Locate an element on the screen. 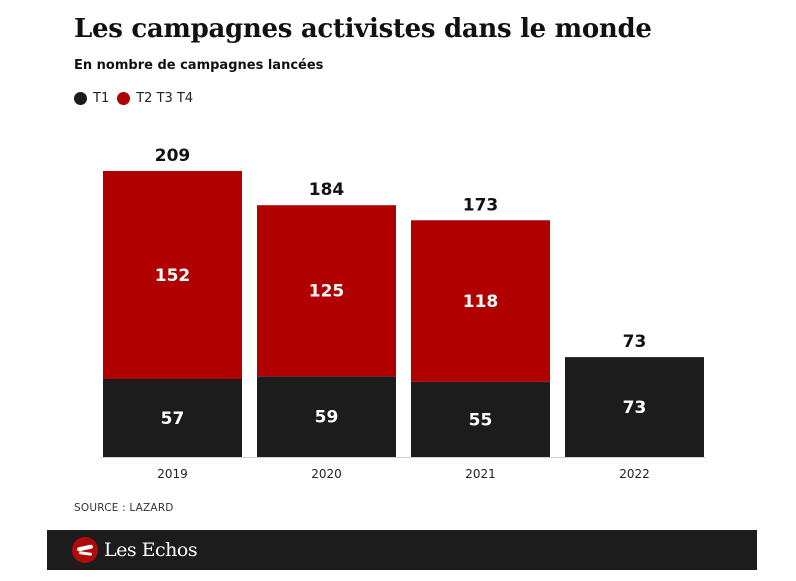 The image size is (796, 581). bar-segment-2020-t2-t3-t4 is located at coordinates (326, 291).